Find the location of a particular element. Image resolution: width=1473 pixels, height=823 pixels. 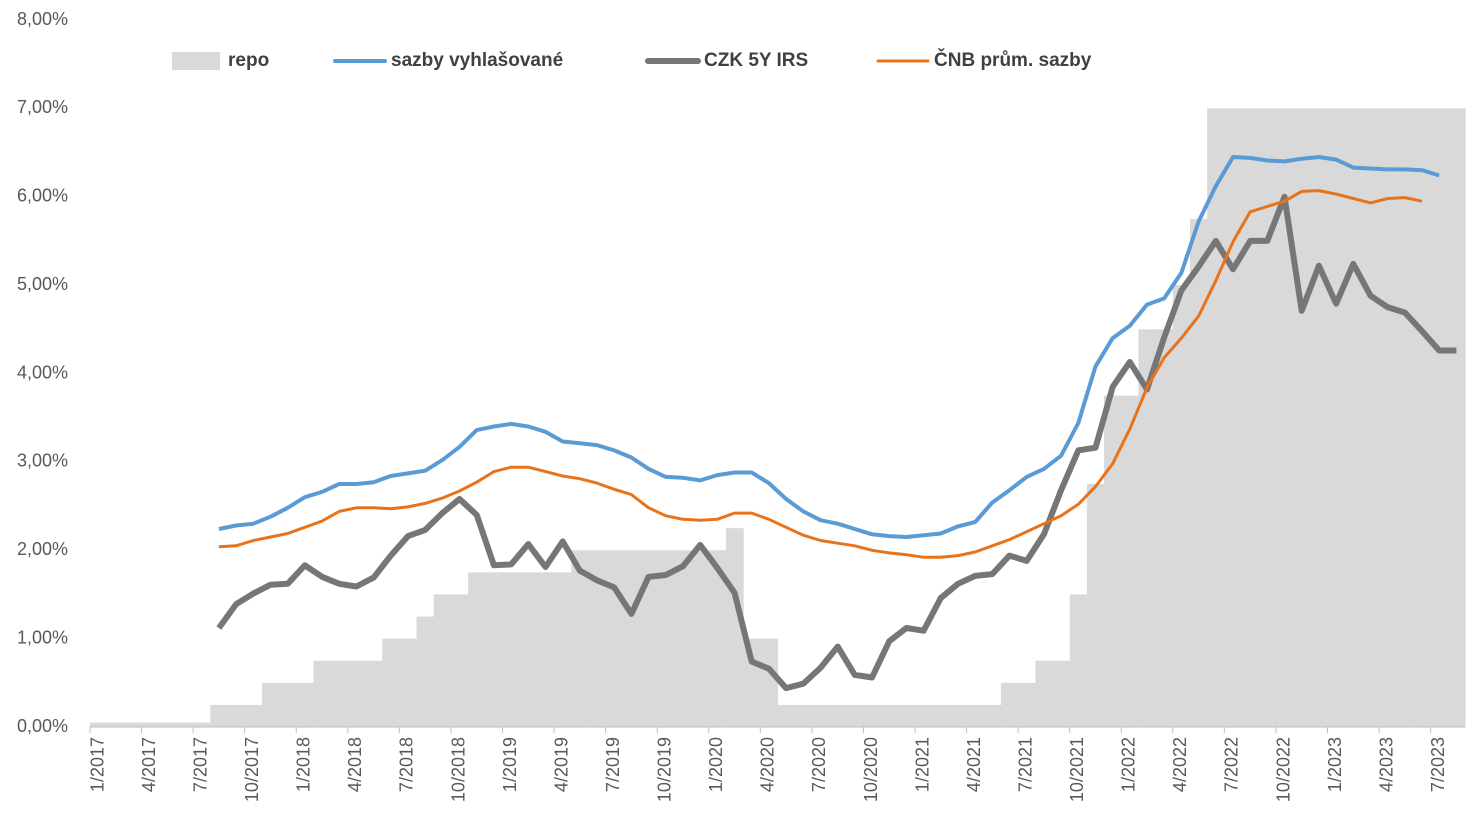

y-tick-label: 6,00% is located at coordinates (42, 196).